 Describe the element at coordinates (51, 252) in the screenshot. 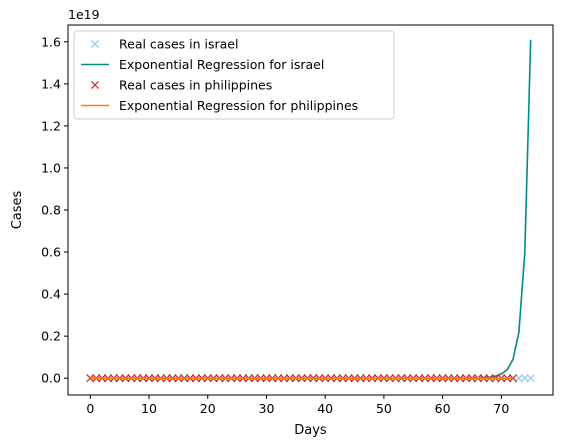

I see `y-tick-label: 0.6` at that location.